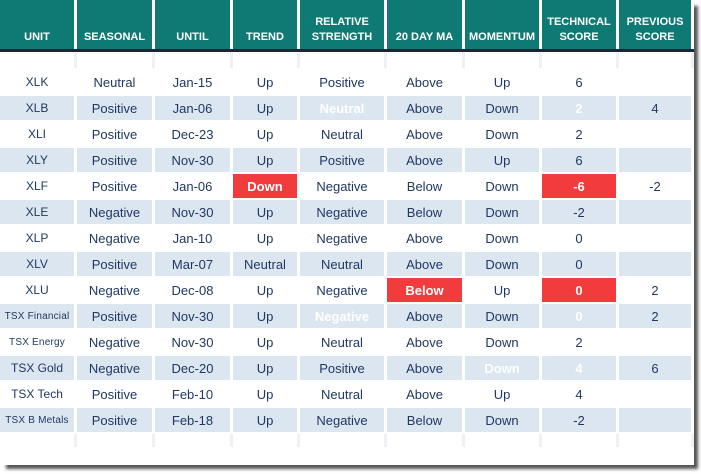 The width and height of the screenshot is (701, 474). I want to click on cell-tsx-b-metals-unit: TSX B Metals, so click(37, 420).